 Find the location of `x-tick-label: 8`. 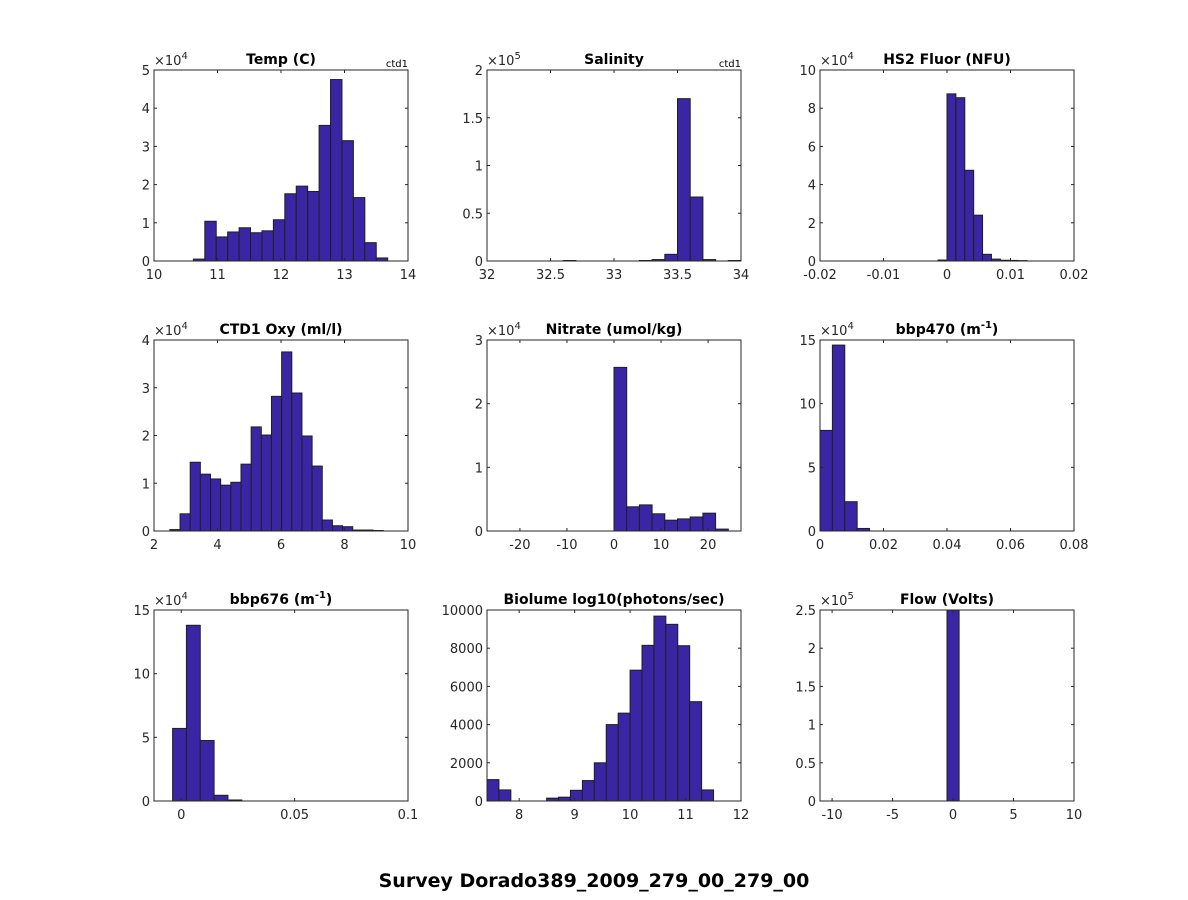

x-tick-label: 8 is located at coordinates (344, 545).